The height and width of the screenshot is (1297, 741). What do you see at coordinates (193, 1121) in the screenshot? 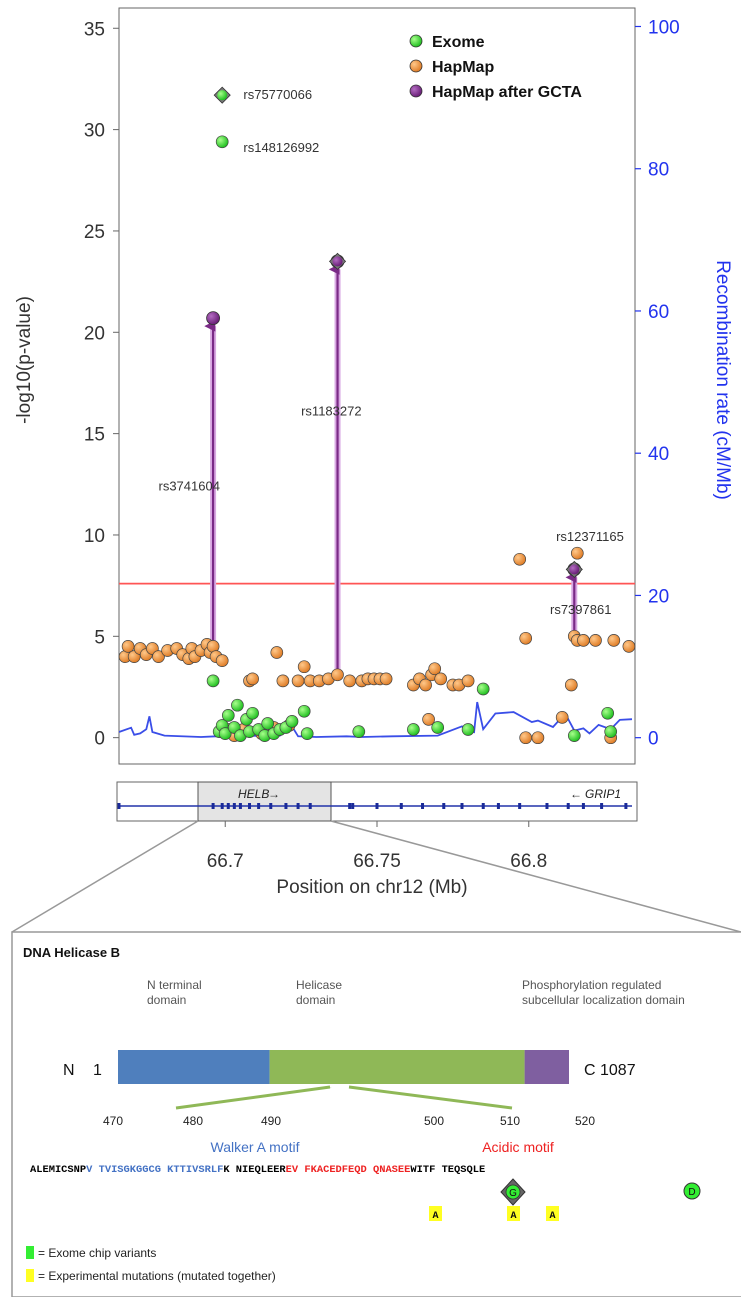
I see `residue-number: 480` at bounding box center [193, 1121].